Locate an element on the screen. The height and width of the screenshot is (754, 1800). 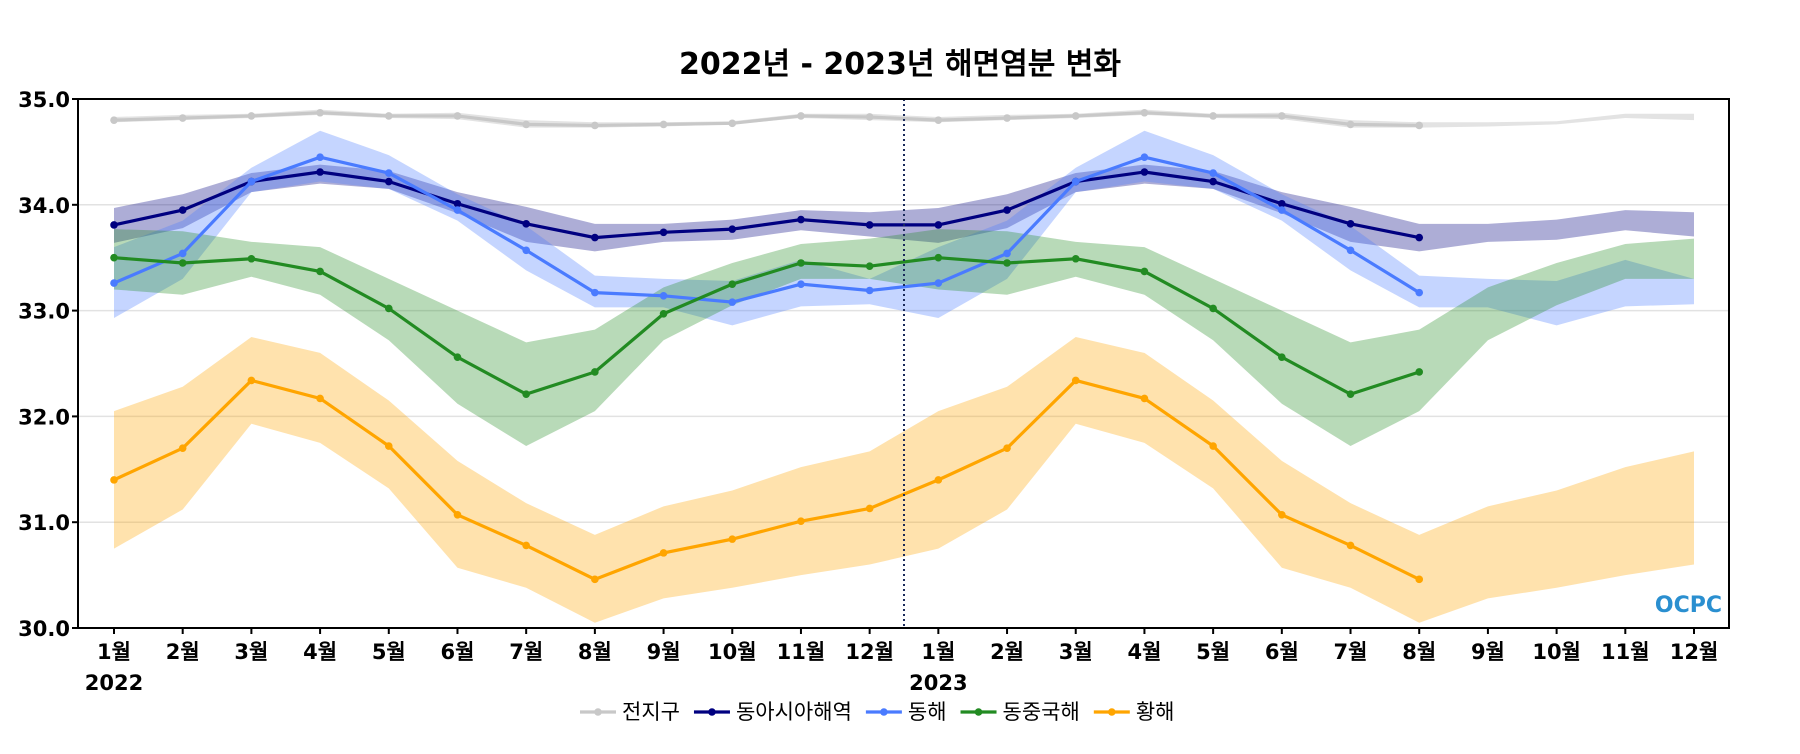
chart-title: 2022년 - 2023년 해면염분 변화 is located at coordinates (900, 64).